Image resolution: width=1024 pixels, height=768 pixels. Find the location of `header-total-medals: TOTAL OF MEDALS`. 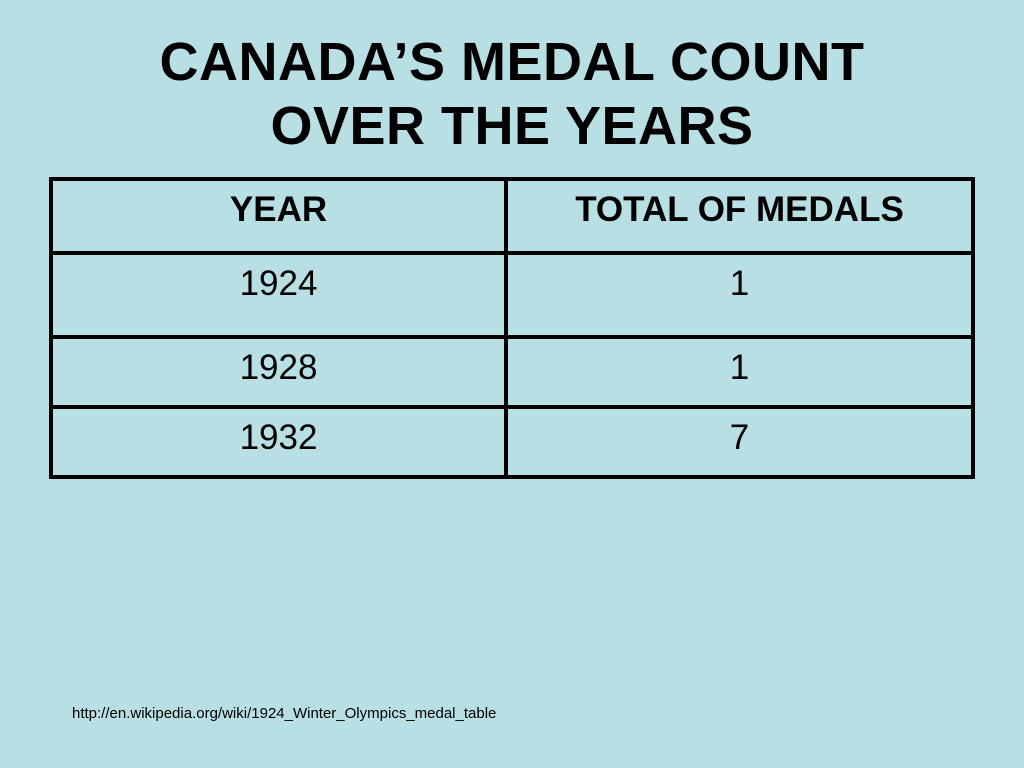

header-total-medals: TOTAL OF MEDALS is located at coordinates (739, 216).